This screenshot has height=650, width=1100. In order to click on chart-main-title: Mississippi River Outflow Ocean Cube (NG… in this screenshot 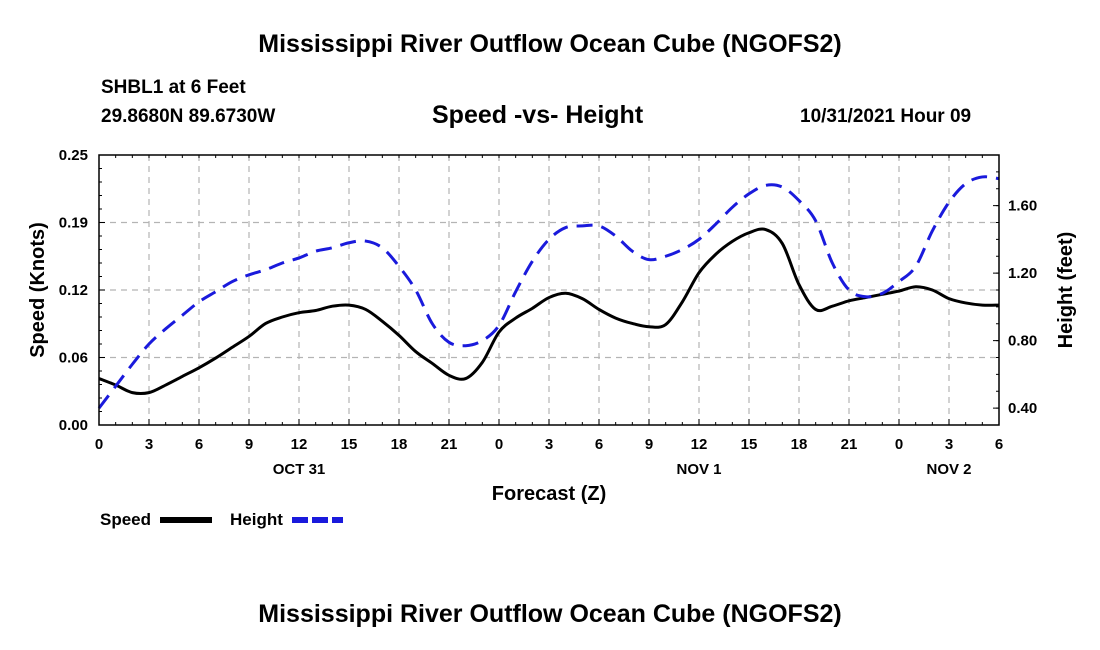, I will do `click(550, 44)`.